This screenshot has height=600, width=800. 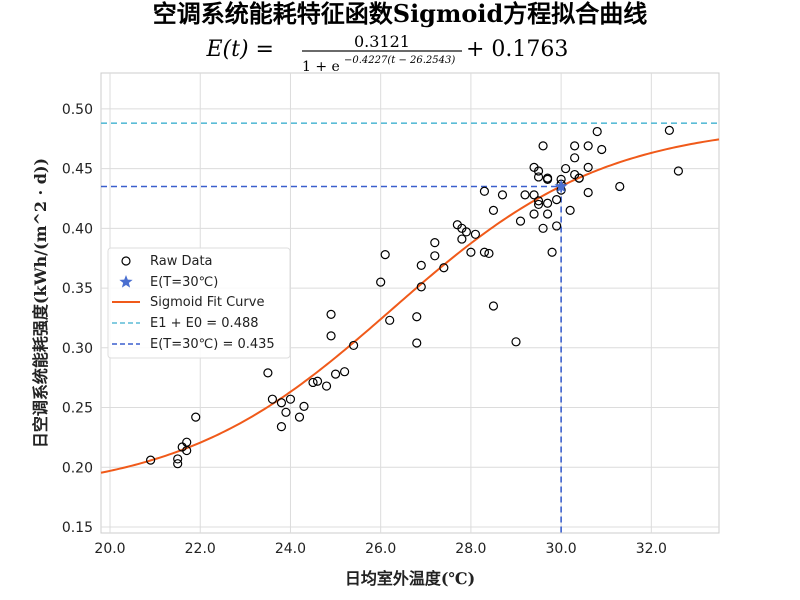 What do you see at coordinates (240, 49) in the screenshot?
I see `equation-lhs: E(t) =` at bounding box center [240, 49].